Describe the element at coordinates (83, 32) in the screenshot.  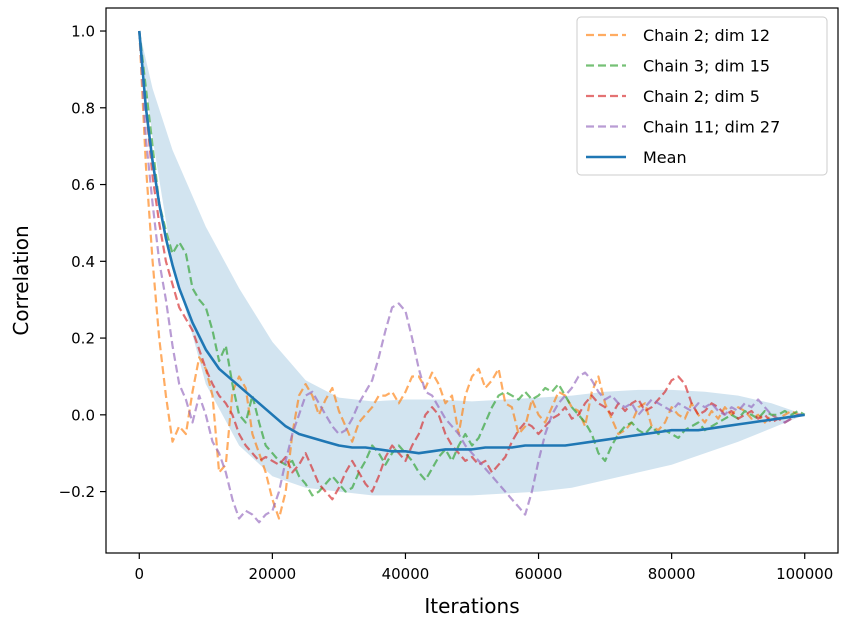
I see `y-tick-label: 1.0` at that location.